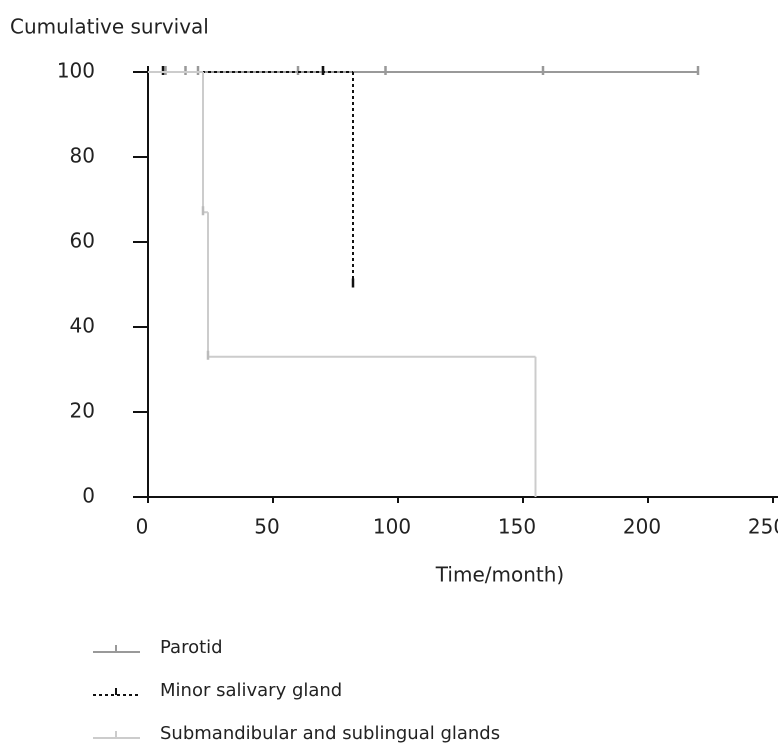 The image size is (778, 745). Describe the element at coordinates (191, 647) in the screenshot. I see `legend-label: Parotid` at that location.